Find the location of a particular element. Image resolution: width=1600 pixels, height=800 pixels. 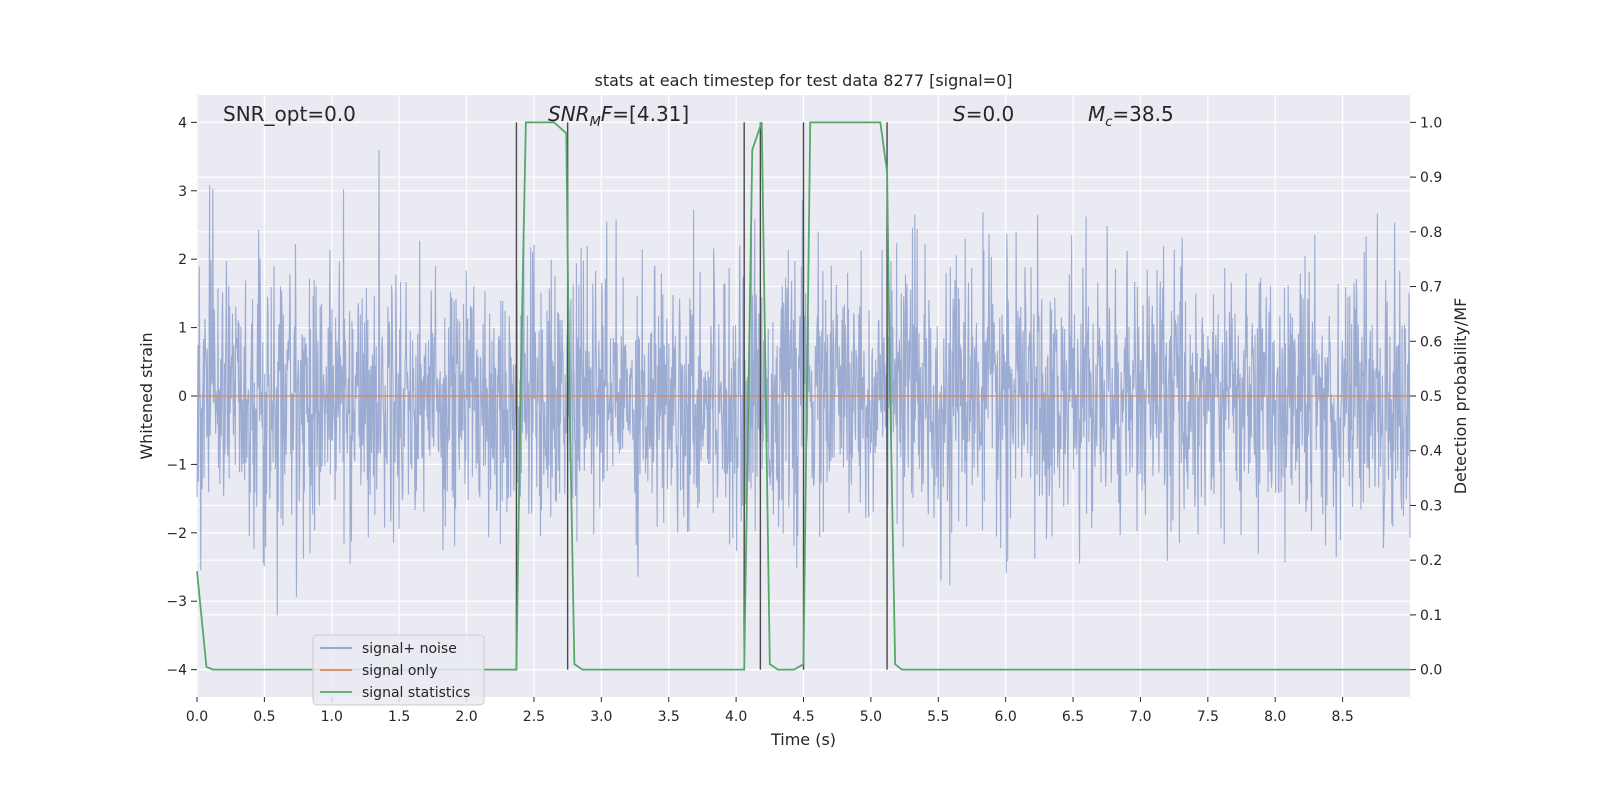

y2-tick-label: 0.3 is located at coordinates (1431, 506).